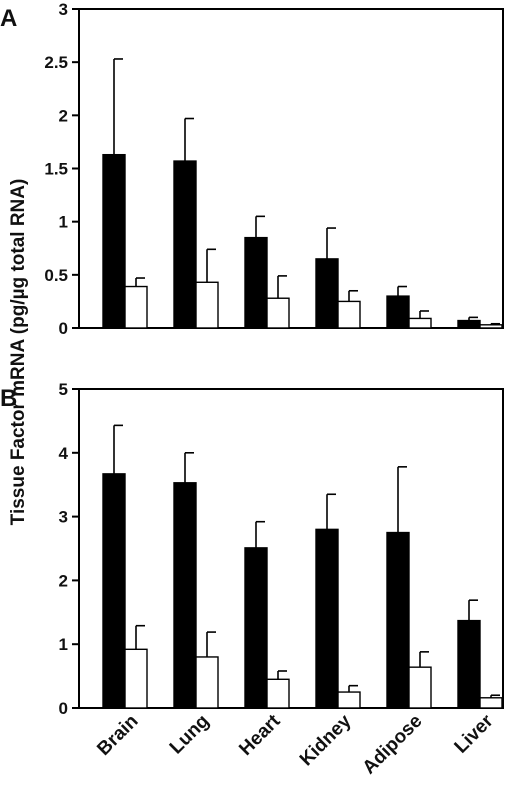 The height and width of the screenshot is (792, 520). I want to click on y-tick-label: 1.5, so click(56, 169).